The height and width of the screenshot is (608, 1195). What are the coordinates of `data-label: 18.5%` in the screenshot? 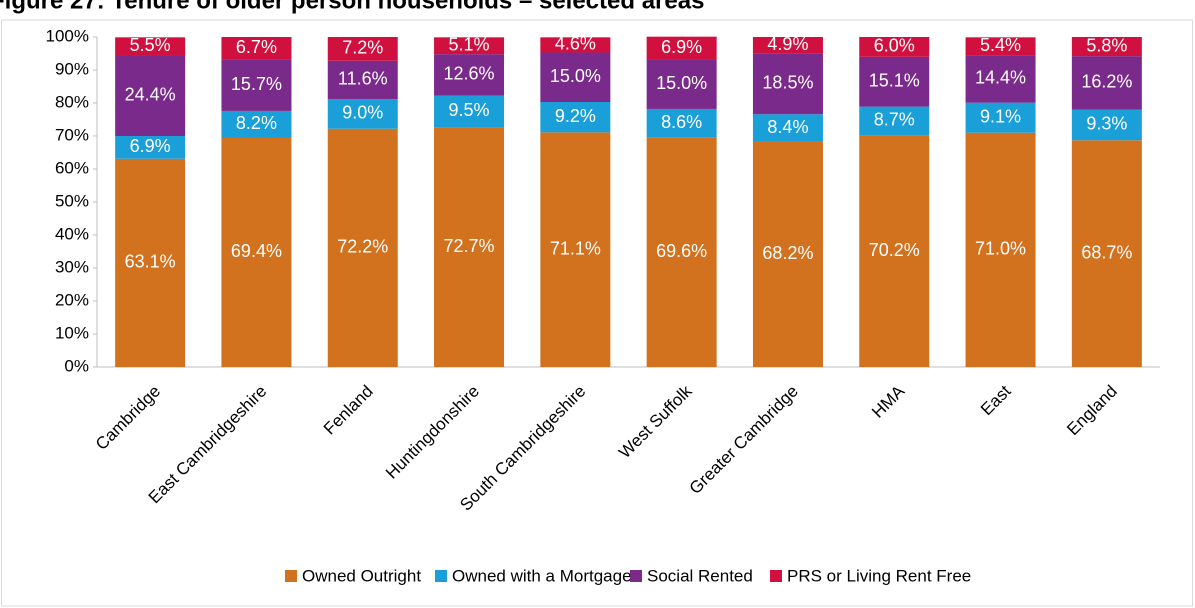 It's located at (787, 82).